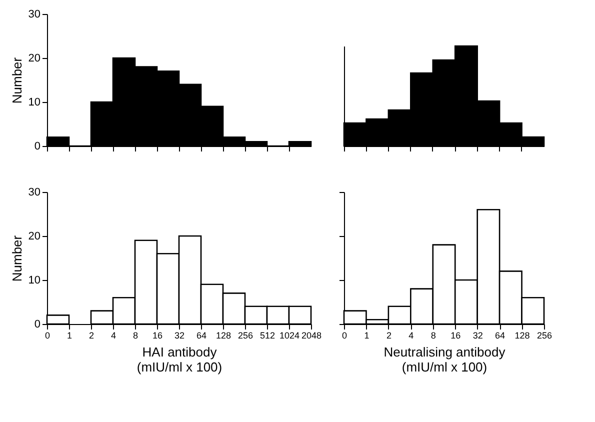 This screenshot has height=422, width=595. I want to click on x-tick-label: 512, so click(268, 335).